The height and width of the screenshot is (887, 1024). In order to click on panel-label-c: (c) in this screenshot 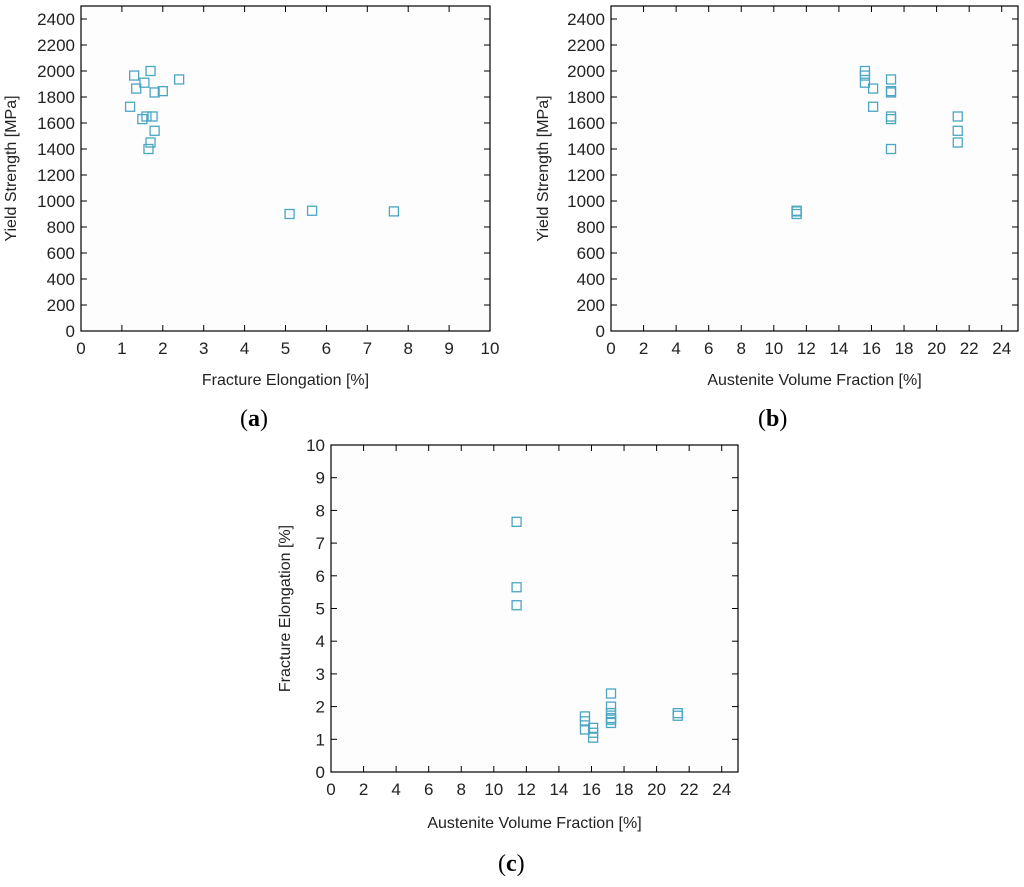, I will do `click(511, 864)`.